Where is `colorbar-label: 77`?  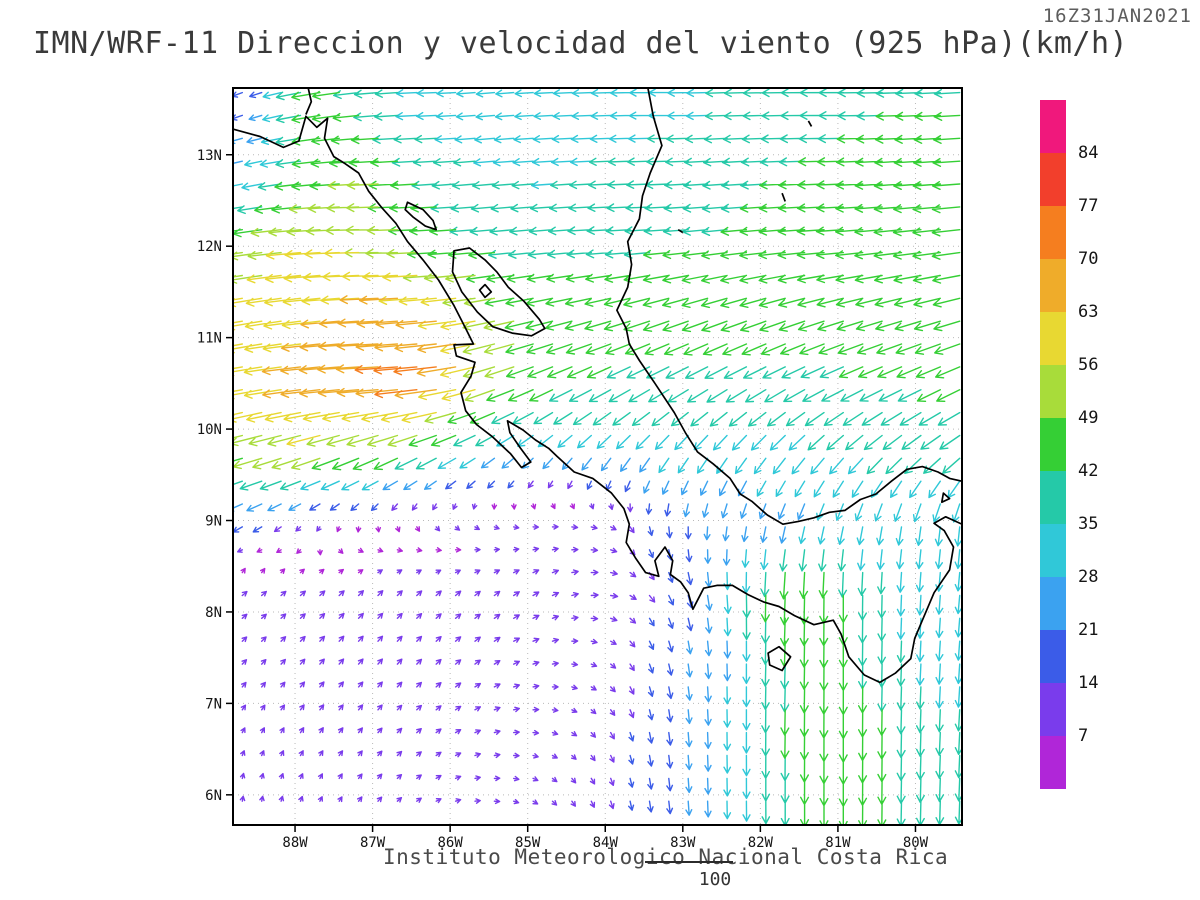 colorbar-label: 77 is located at coordinates (1088, 206).